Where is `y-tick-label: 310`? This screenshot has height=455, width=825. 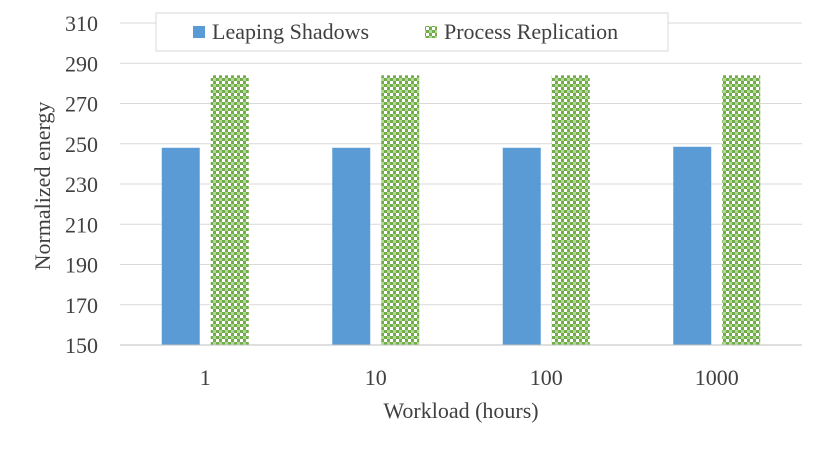
y-tick-label: 310 is located at coordinates (81, 23).